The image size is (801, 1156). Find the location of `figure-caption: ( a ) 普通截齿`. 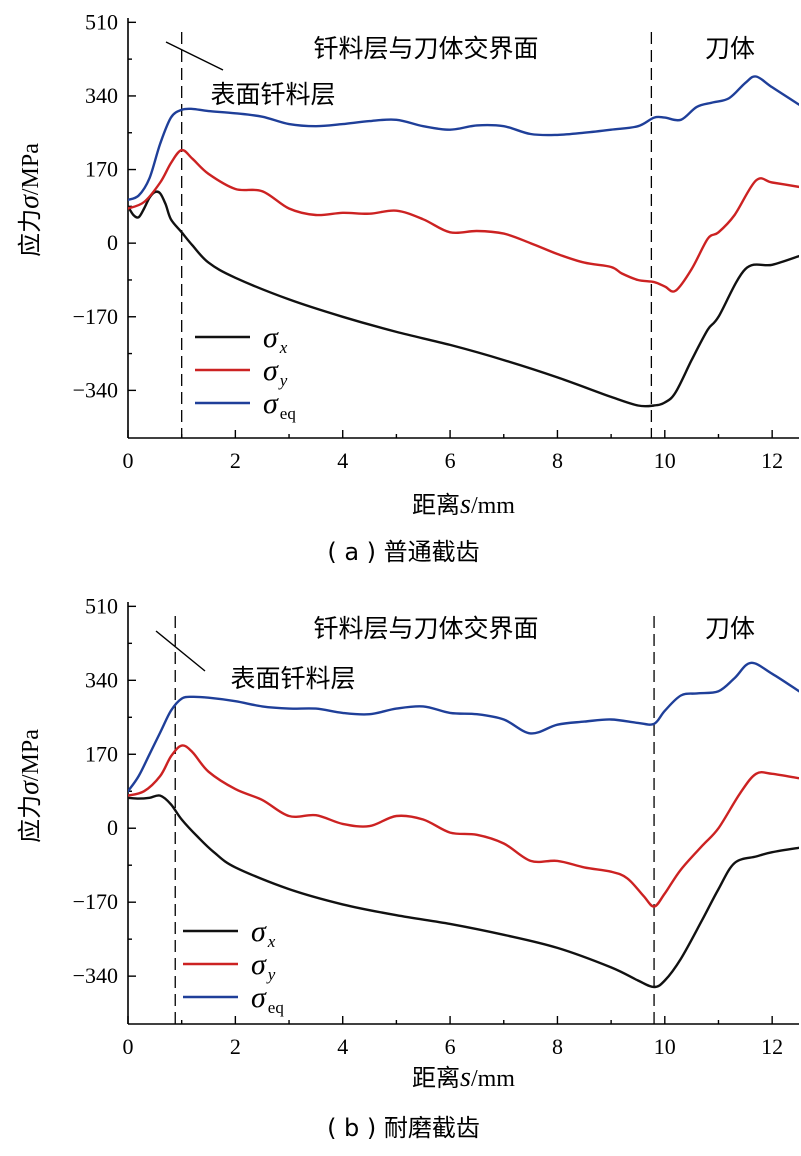

figure-caption: ( a ) 普通截齿 is located at coordinates (403, 552).